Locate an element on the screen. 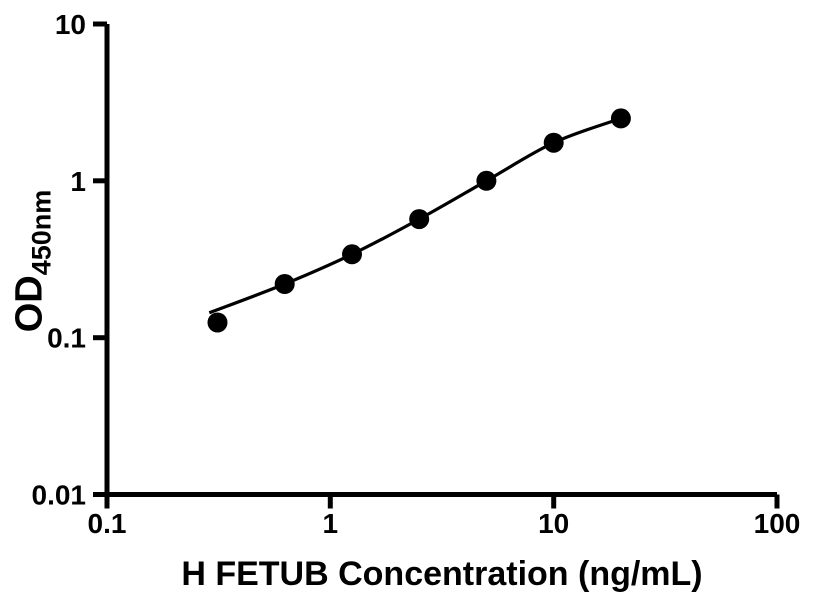  y-axis-tick-label: 10 is located at coordinates (70, 24).